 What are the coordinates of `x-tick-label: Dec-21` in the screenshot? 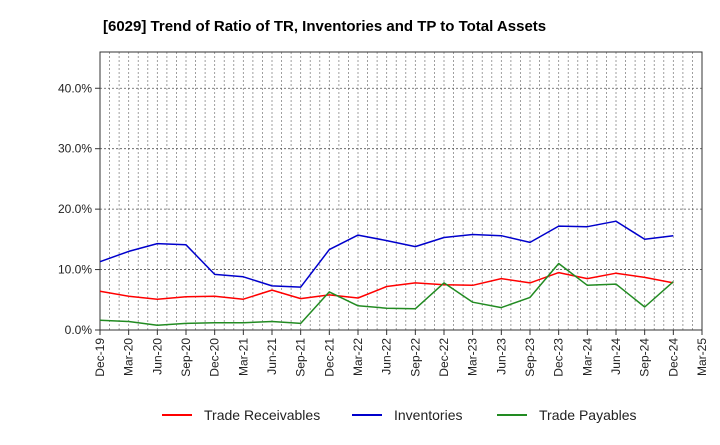 It's located at (329, 357).